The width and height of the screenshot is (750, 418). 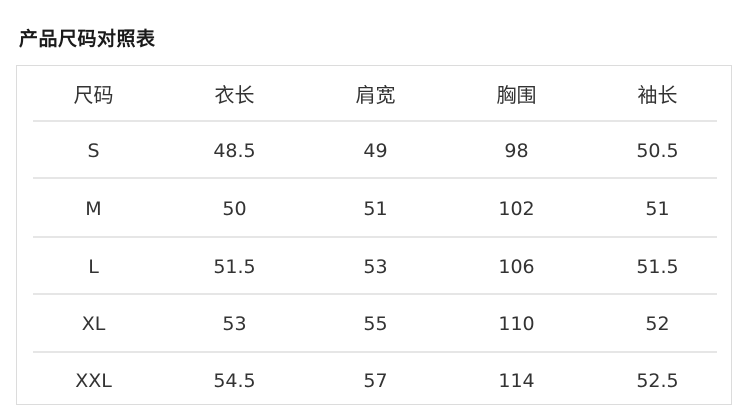 What do you see at coordinates (657, 380) in the screenshot?
I see `table-cell: 52.5` at bounding box center [657, 380].